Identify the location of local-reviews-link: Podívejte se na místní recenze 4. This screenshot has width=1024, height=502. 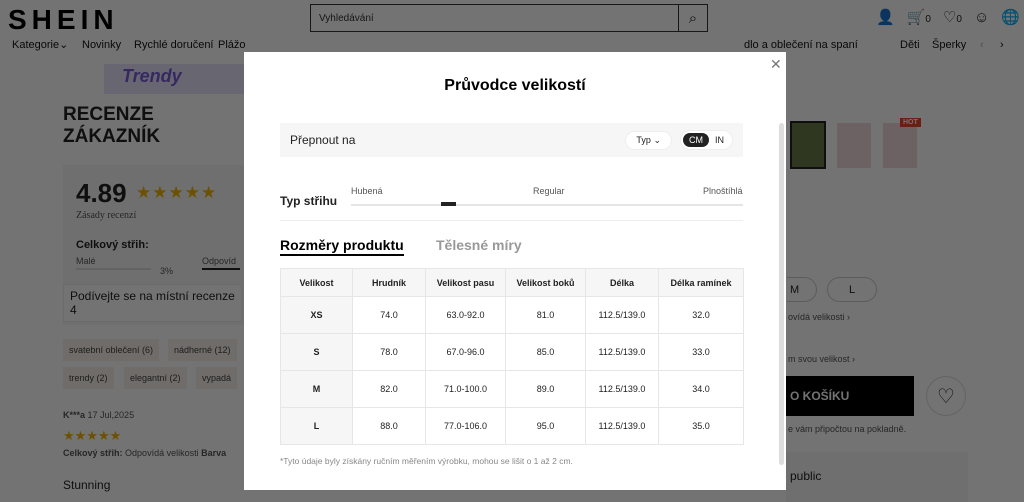
(152, 303).